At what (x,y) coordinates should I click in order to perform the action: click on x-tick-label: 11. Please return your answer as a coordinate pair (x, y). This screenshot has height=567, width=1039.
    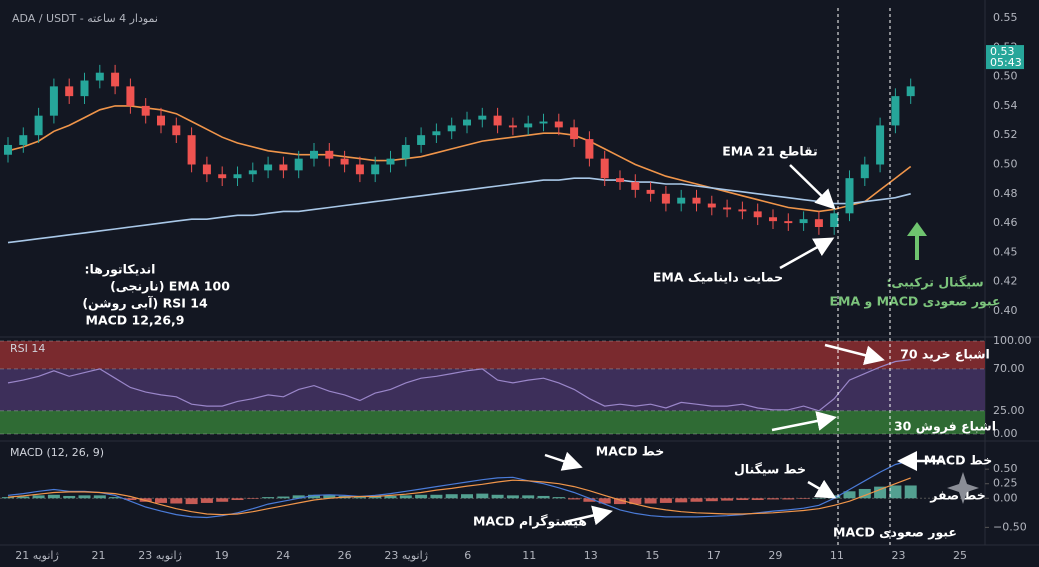
    Looking at the image, I should click on (529, 555).